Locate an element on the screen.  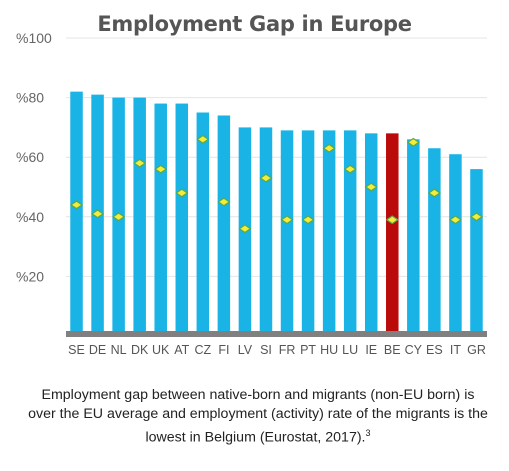
y-tick-label: %20 is located at coordinates (30, 276).